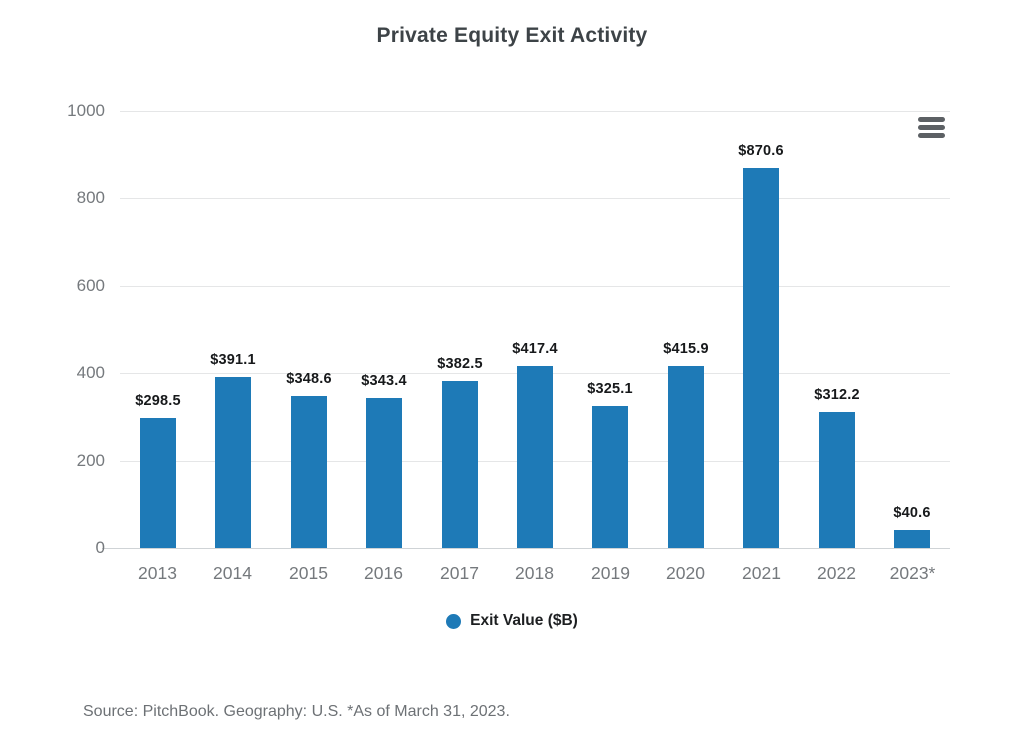 The image size is (1024, 735). I want to click on bar-2020, so click(686, 457).